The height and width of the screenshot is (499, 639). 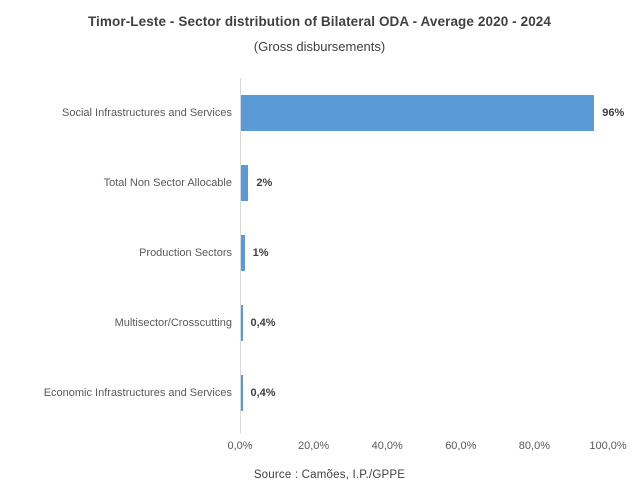 What do you see at coordinates (264, 183) in the screenshot?
I see `data-label: 2%` at bounding box center [264, 183].